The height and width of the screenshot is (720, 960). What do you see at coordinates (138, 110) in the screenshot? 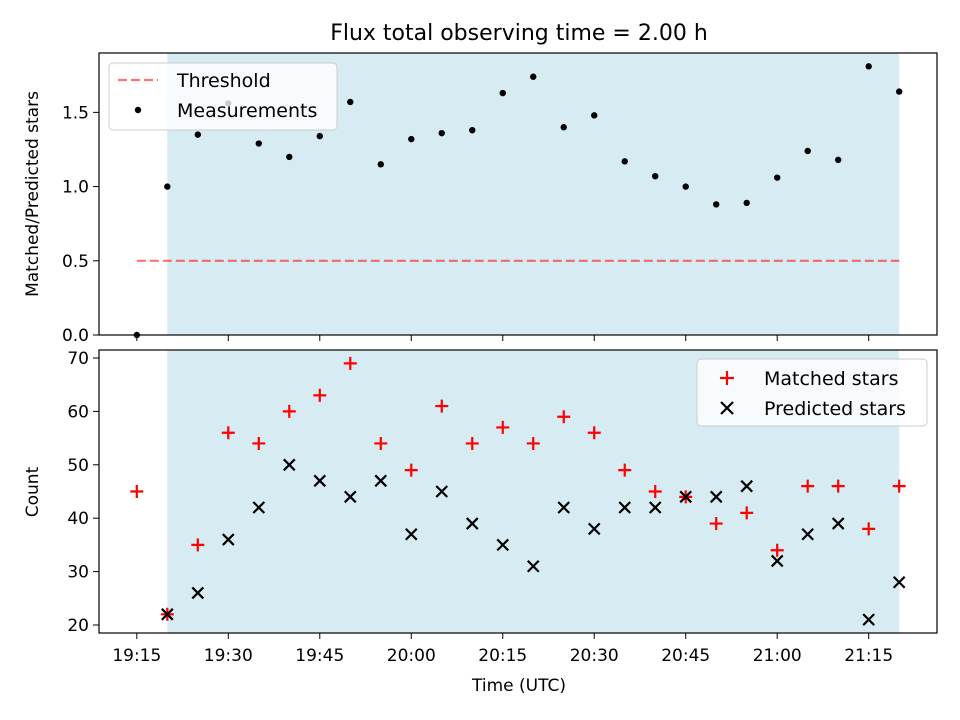
I see `legend-measurements-swatch` at bounding box center [138, 110].